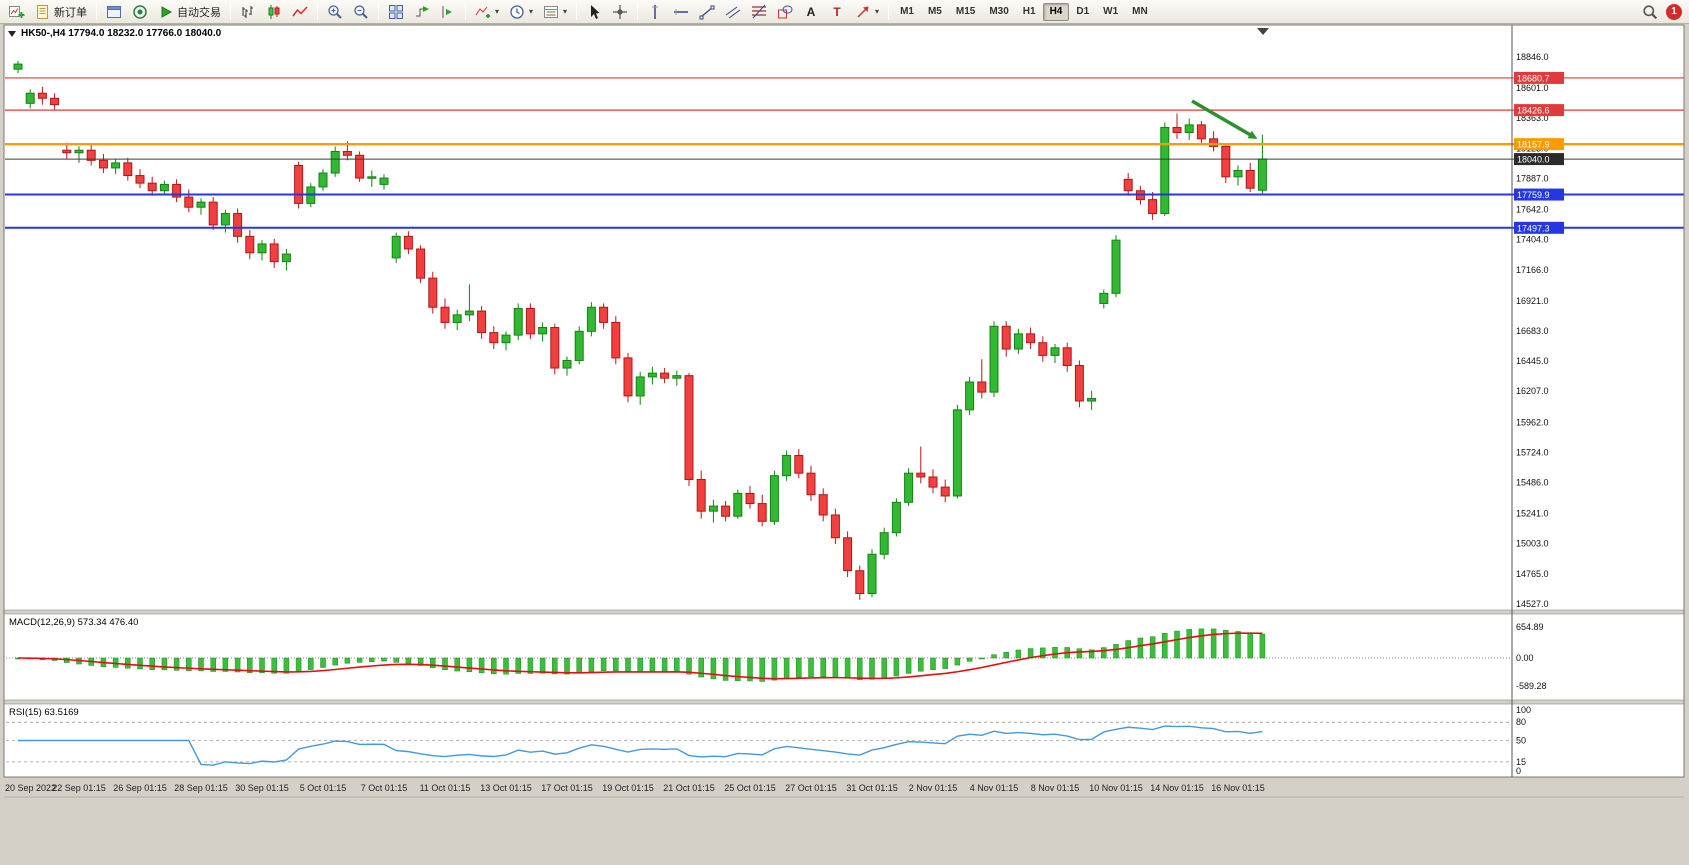 The image size is (1689, 865). What do you see at coordinates (994, 788) in the screenshot?
I see `time-axis-label: 4 Nov 01:15` at bounding box center [994, 788].